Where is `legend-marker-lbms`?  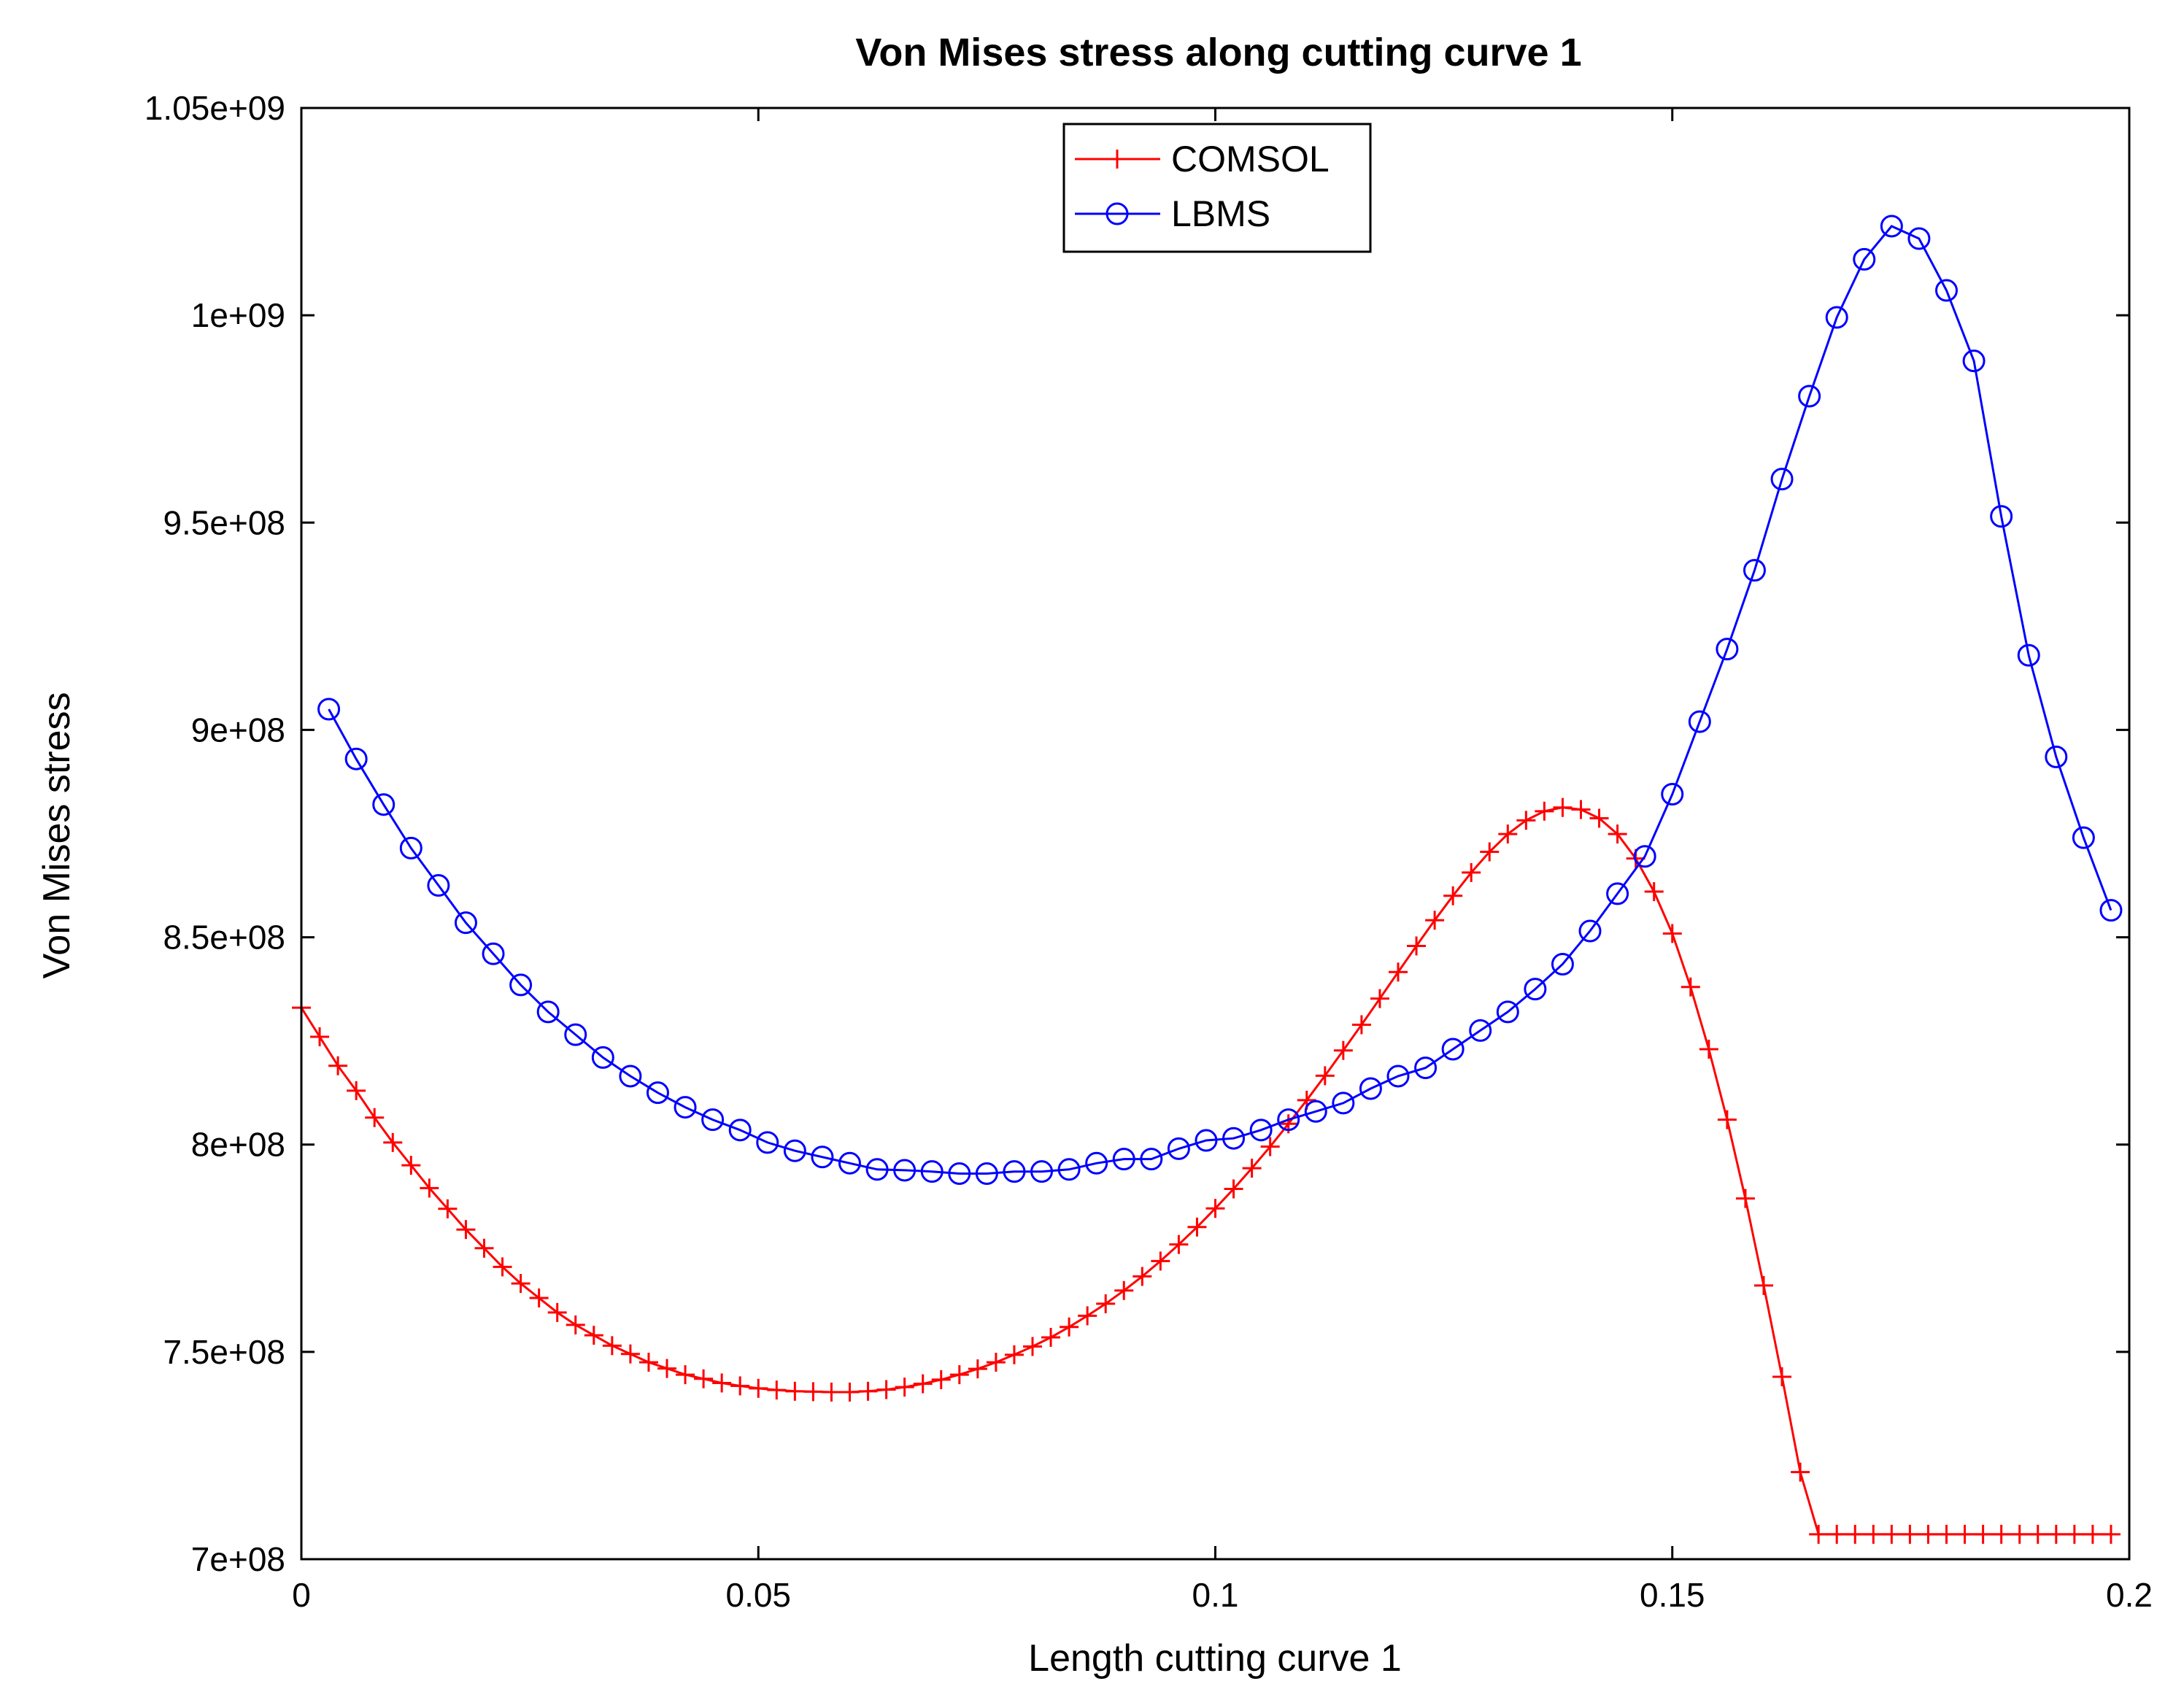
legend-marker-lbms is located at coordinates (1117, 213).